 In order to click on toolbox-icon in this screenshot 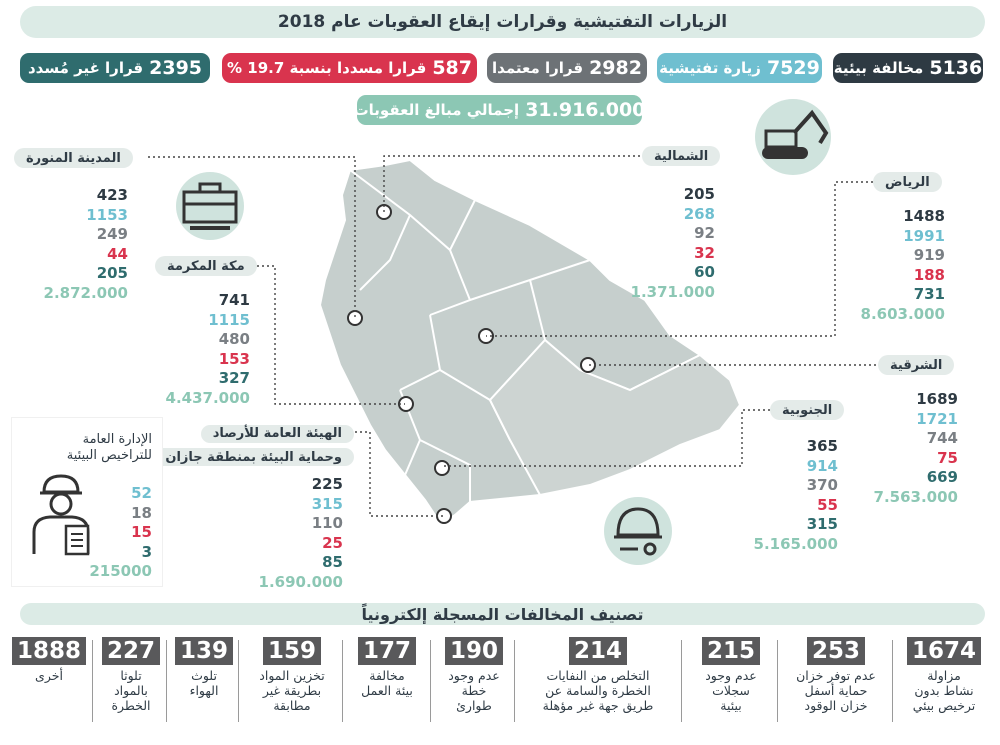, I will do `click(210, 206)`.